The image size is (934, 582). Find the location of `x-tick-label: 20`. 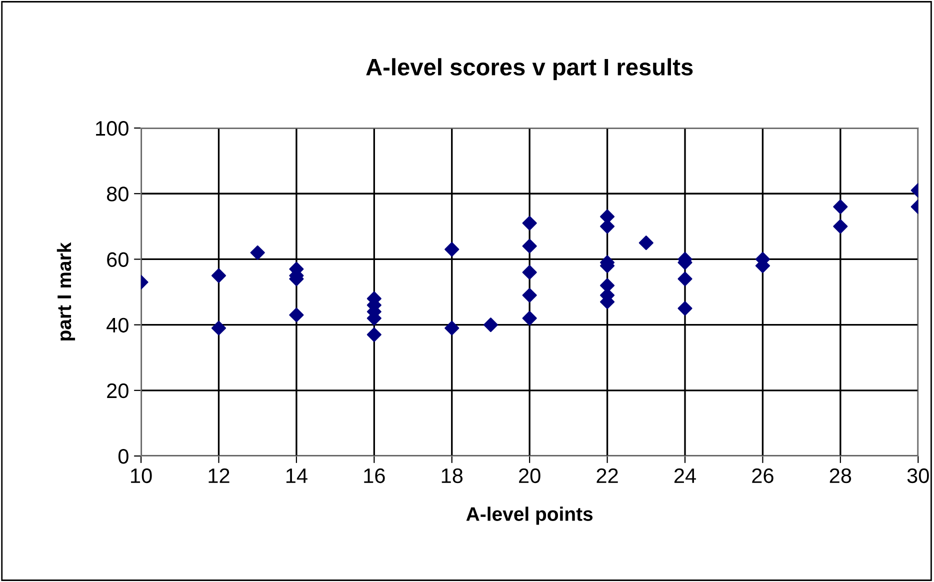

x-tick-label: 20 is located at coordinates (529, 476).